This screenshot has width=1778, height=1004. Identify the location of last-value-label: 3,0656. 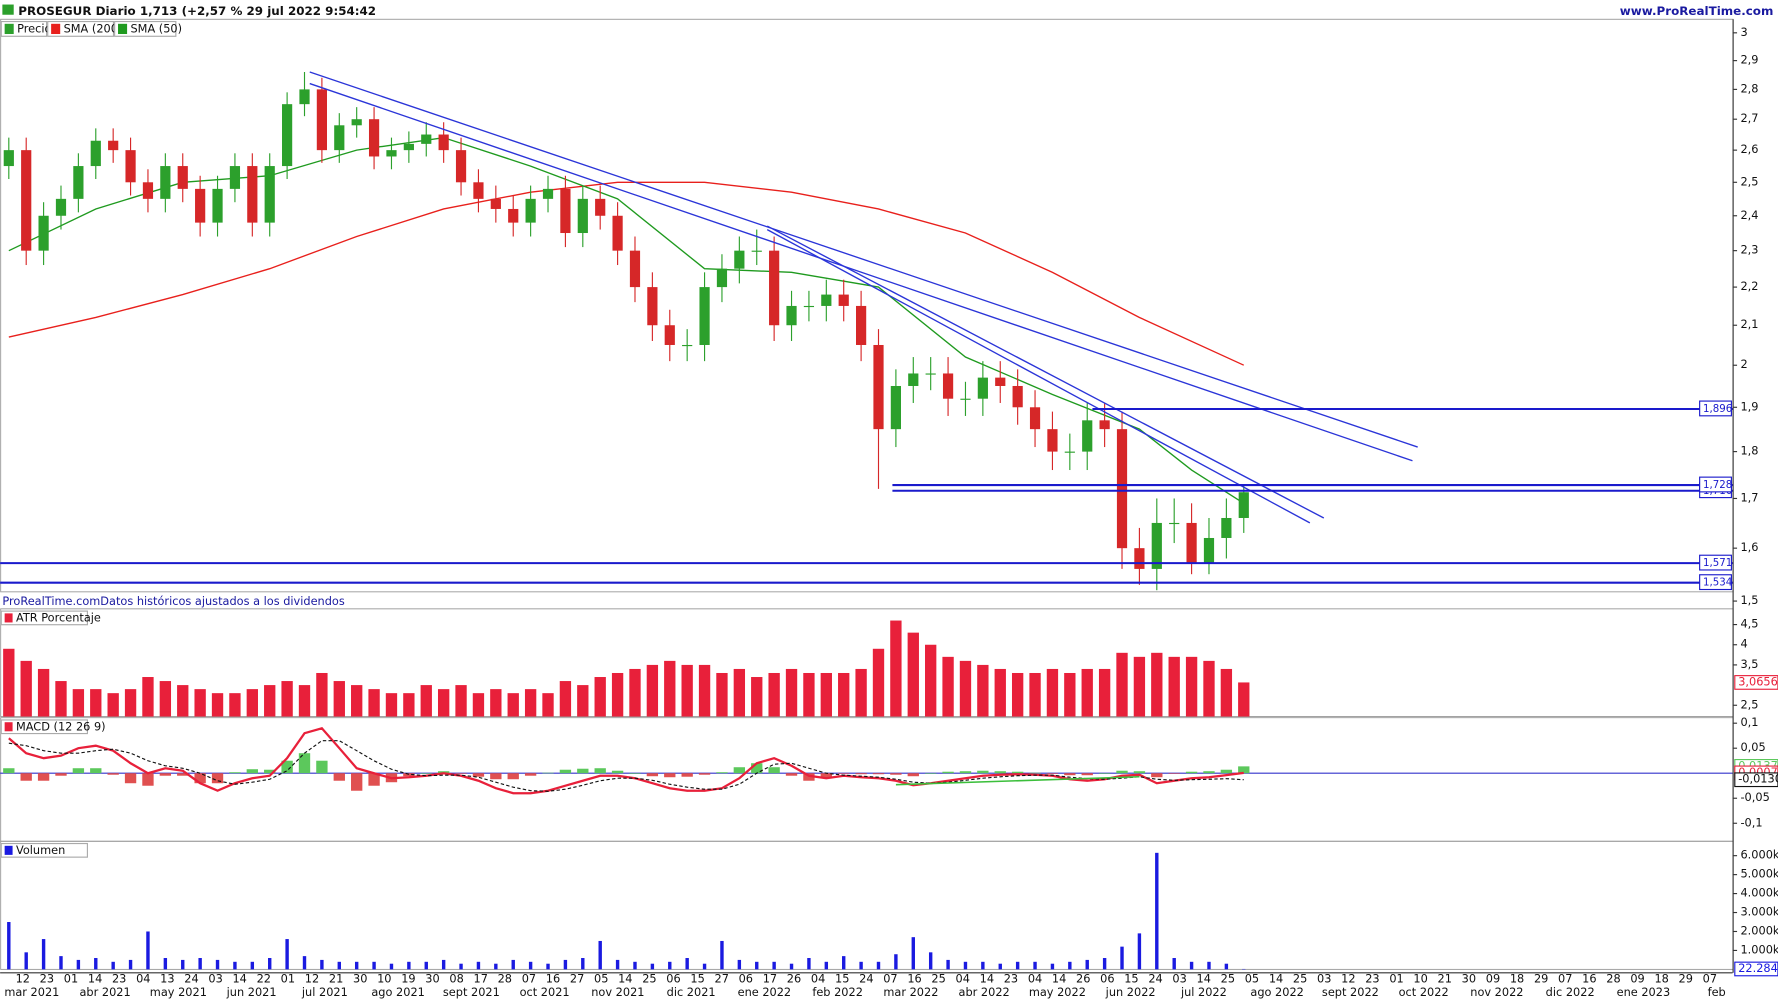
(1758, 681).